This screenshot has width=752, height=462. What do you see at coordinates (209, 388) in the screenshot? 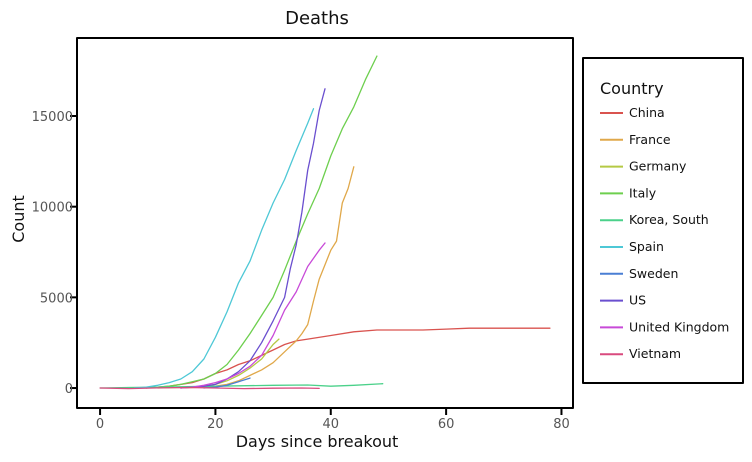
I see `series-line-vietnam` at bounding box center [209, 388].